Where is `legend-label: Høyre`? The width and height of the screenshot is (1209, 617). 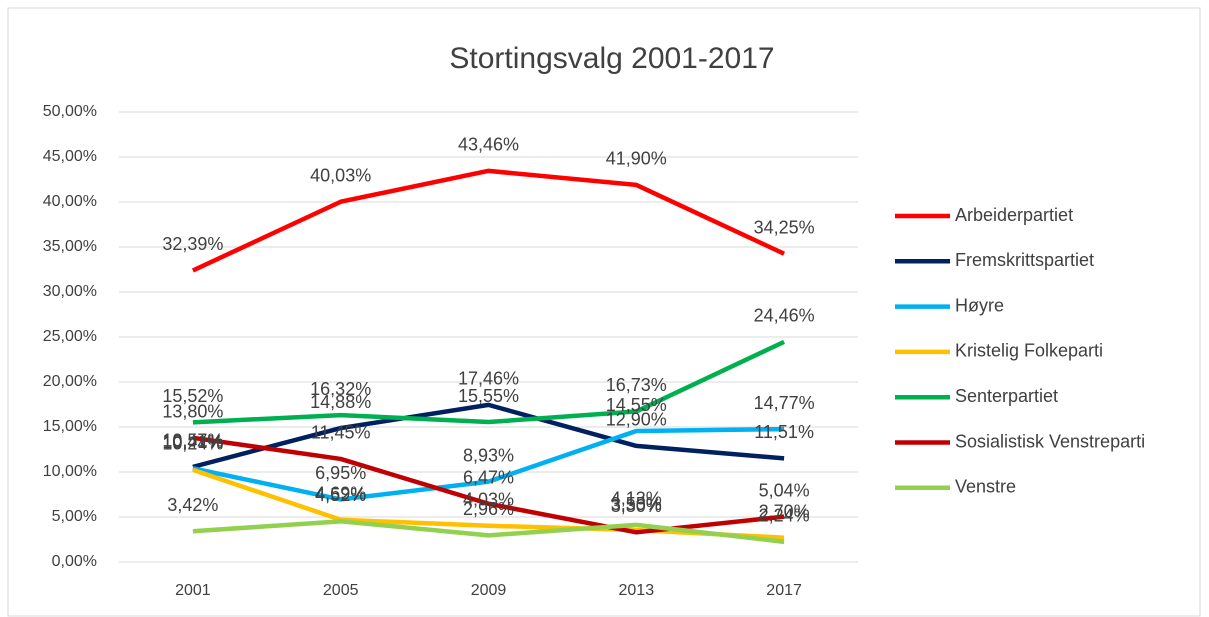 legend-label: Høyre is located at coordinates (979, 305).